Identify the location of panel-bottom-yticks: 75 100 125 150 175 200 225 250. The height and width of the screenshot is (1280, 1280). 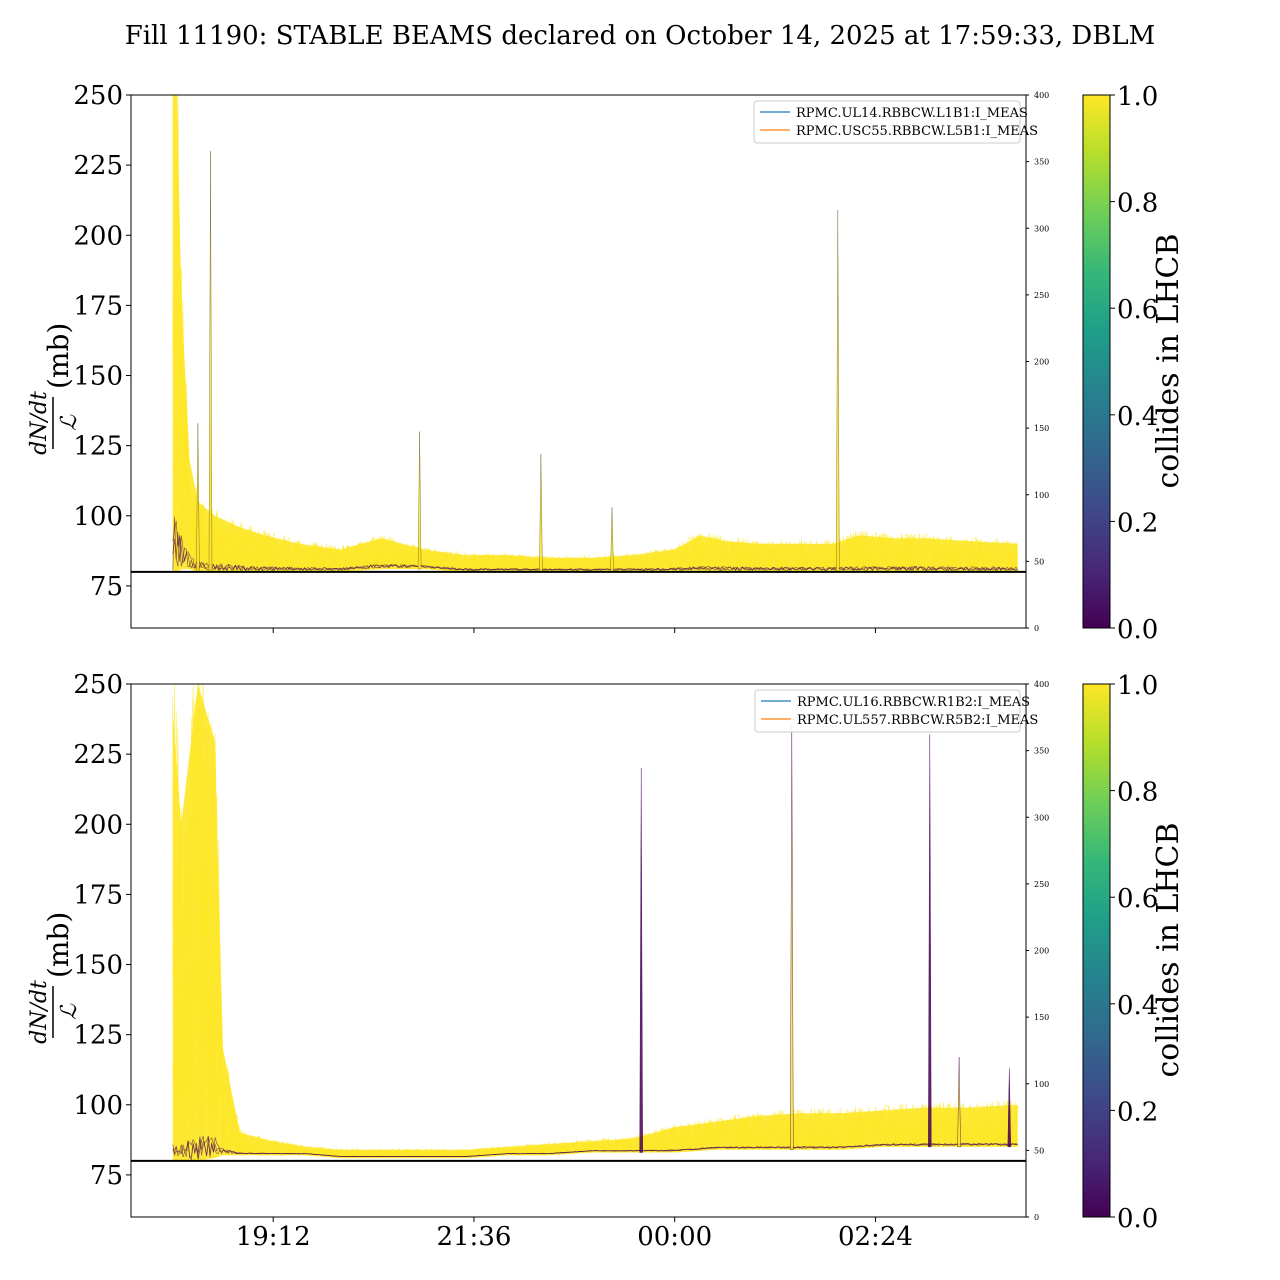
(102, 930).